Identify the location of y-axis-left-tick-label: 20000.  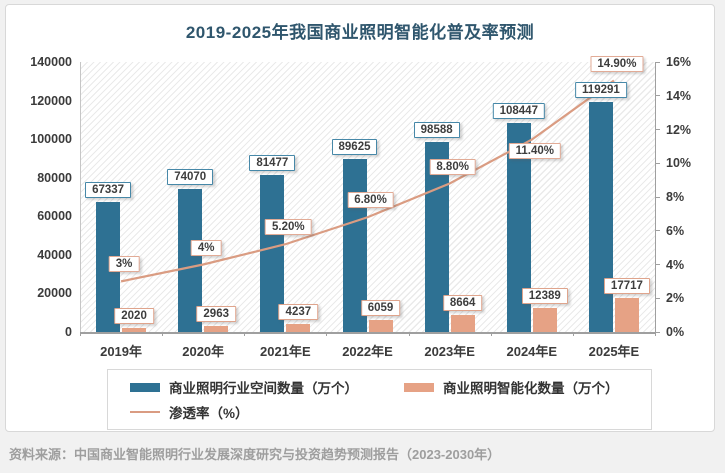
(54, 293).